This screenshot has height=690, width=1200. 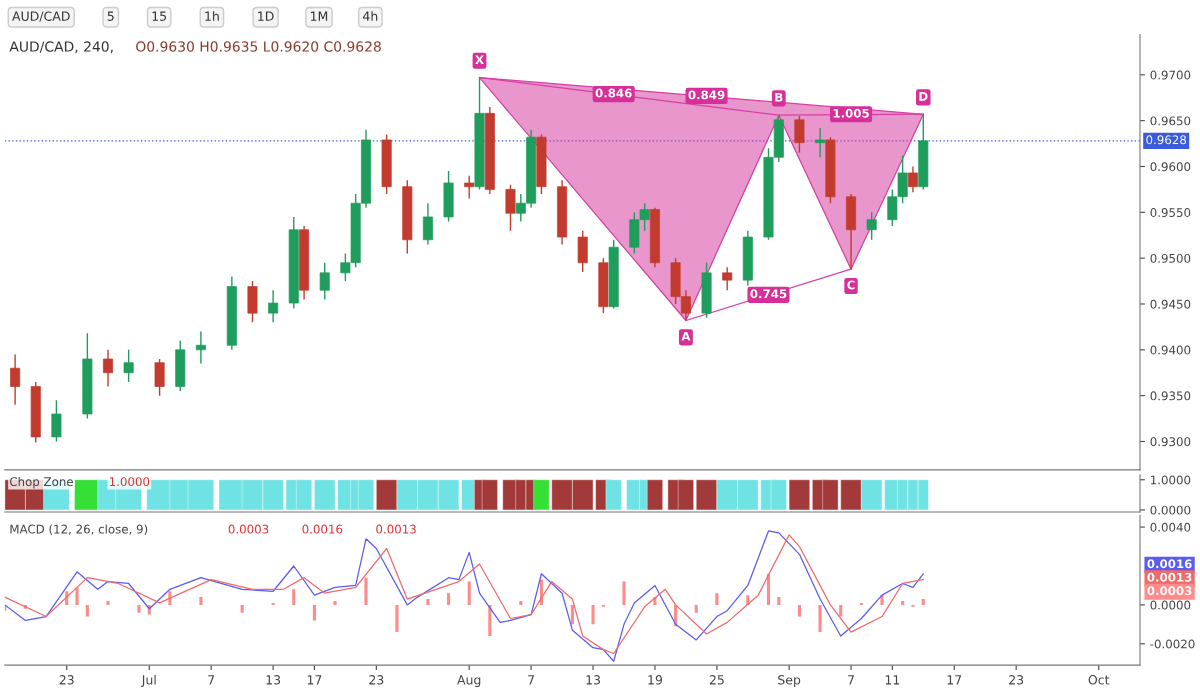 What do you see at coordinates (1170, 527) in the screenshot?
I see `y-tick-label: 0.0040` at bounding box center [1170, 527].